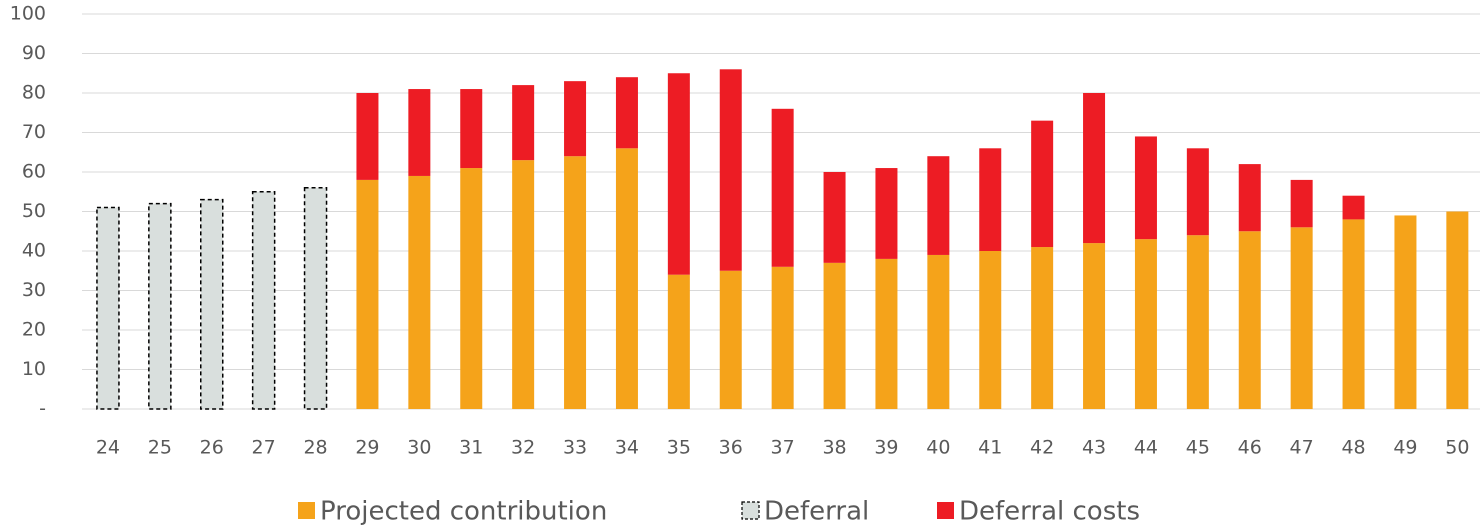  Describe the element at coordinates (783, 448) in the screenshot. I see `x-tick-label: 37` at that location.